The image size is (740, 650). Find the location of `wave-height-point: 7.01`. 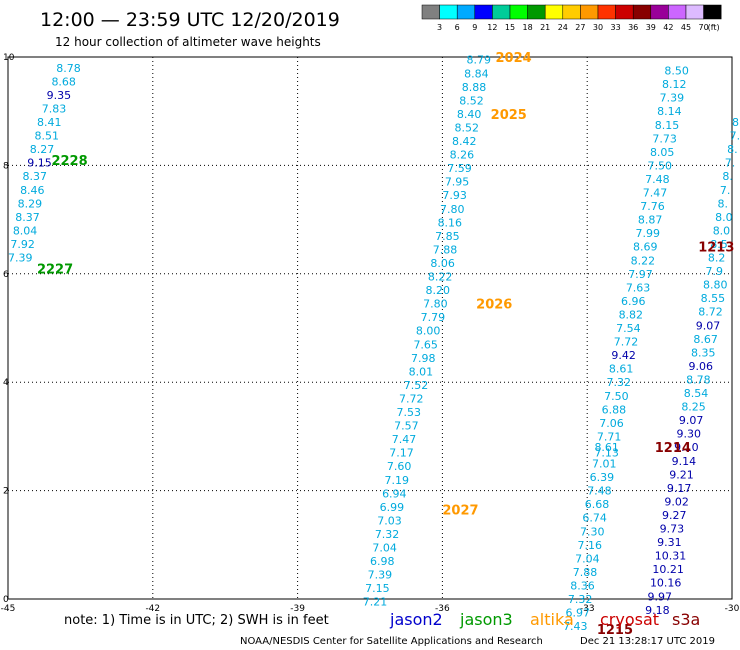

wave-height-point: 7.01 is located at coordinates (604, 464).